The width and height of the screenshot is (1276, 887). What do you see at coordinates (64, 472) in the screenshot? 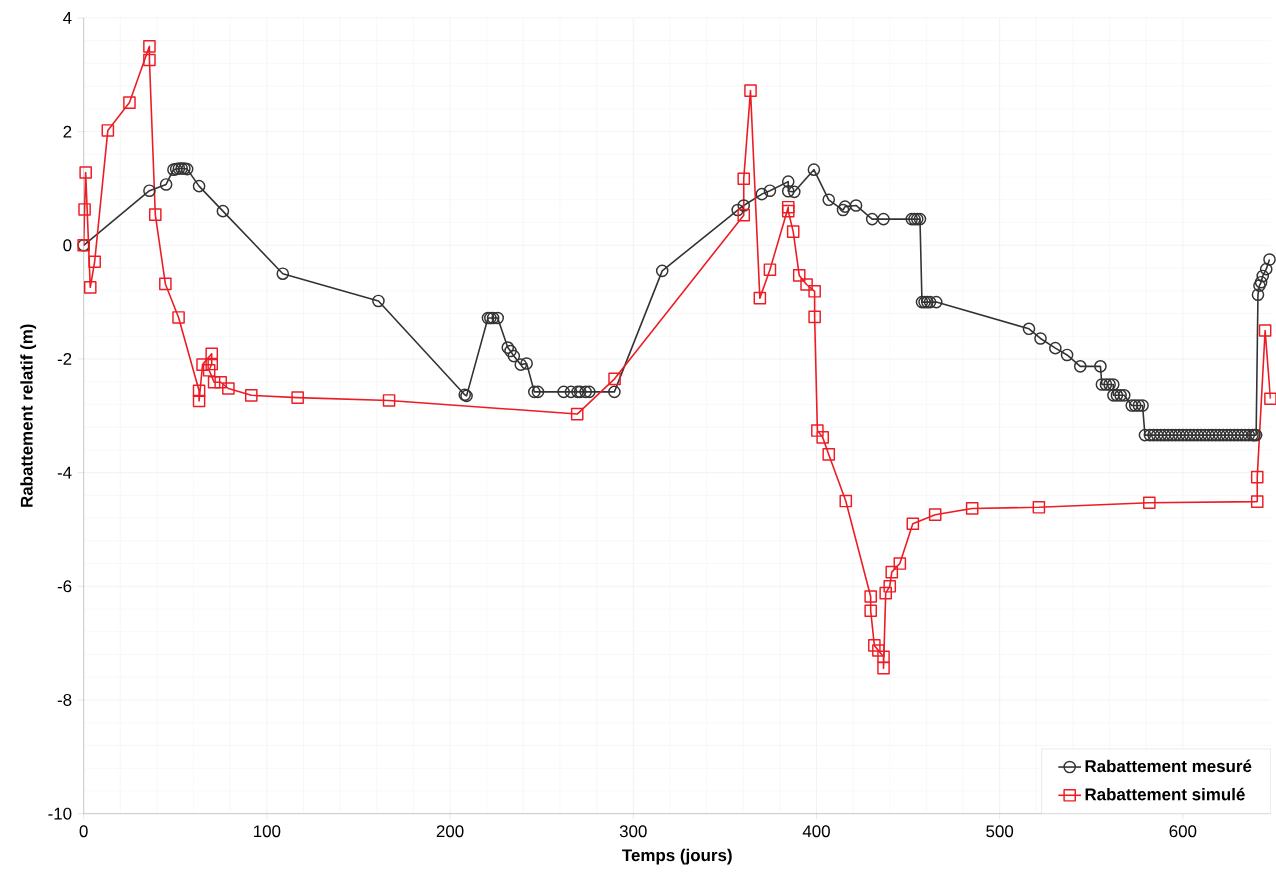
I see `y-tick-label: -4` at bounding box center [64, 472].